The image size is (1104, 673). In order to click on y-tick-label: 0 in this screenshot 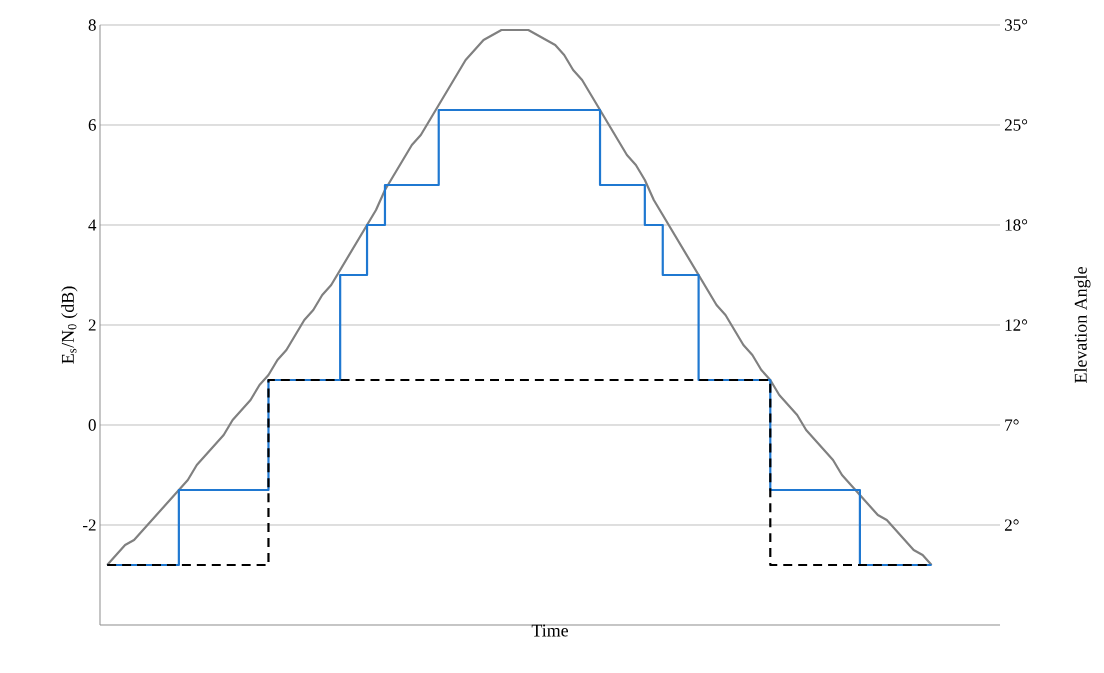, I will do `click(92, 425)`.